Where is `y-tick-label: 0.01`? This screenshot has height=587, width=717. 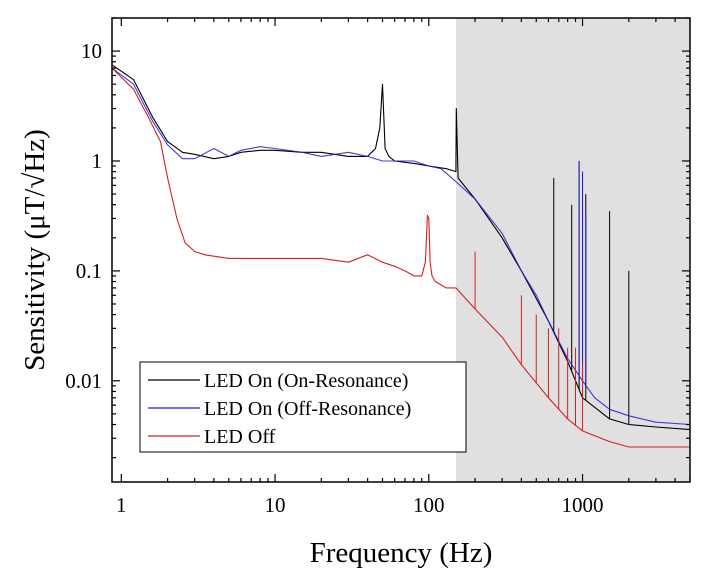 y-tick-label: 0.01 is located at coordinates (83, 381).